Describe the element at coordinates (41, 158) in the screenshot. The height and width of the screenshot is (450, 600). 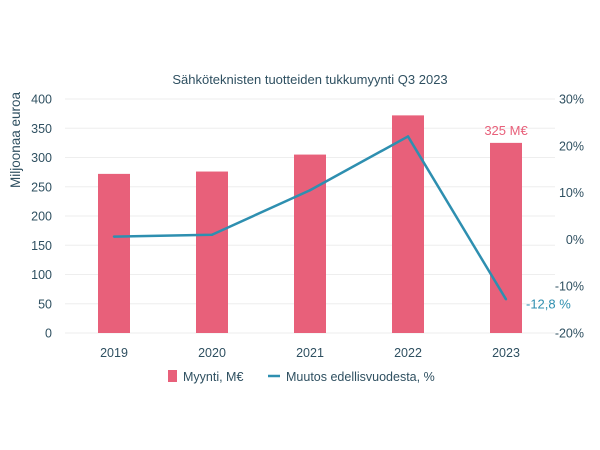
I see `y-tick-label: 300` at that location.